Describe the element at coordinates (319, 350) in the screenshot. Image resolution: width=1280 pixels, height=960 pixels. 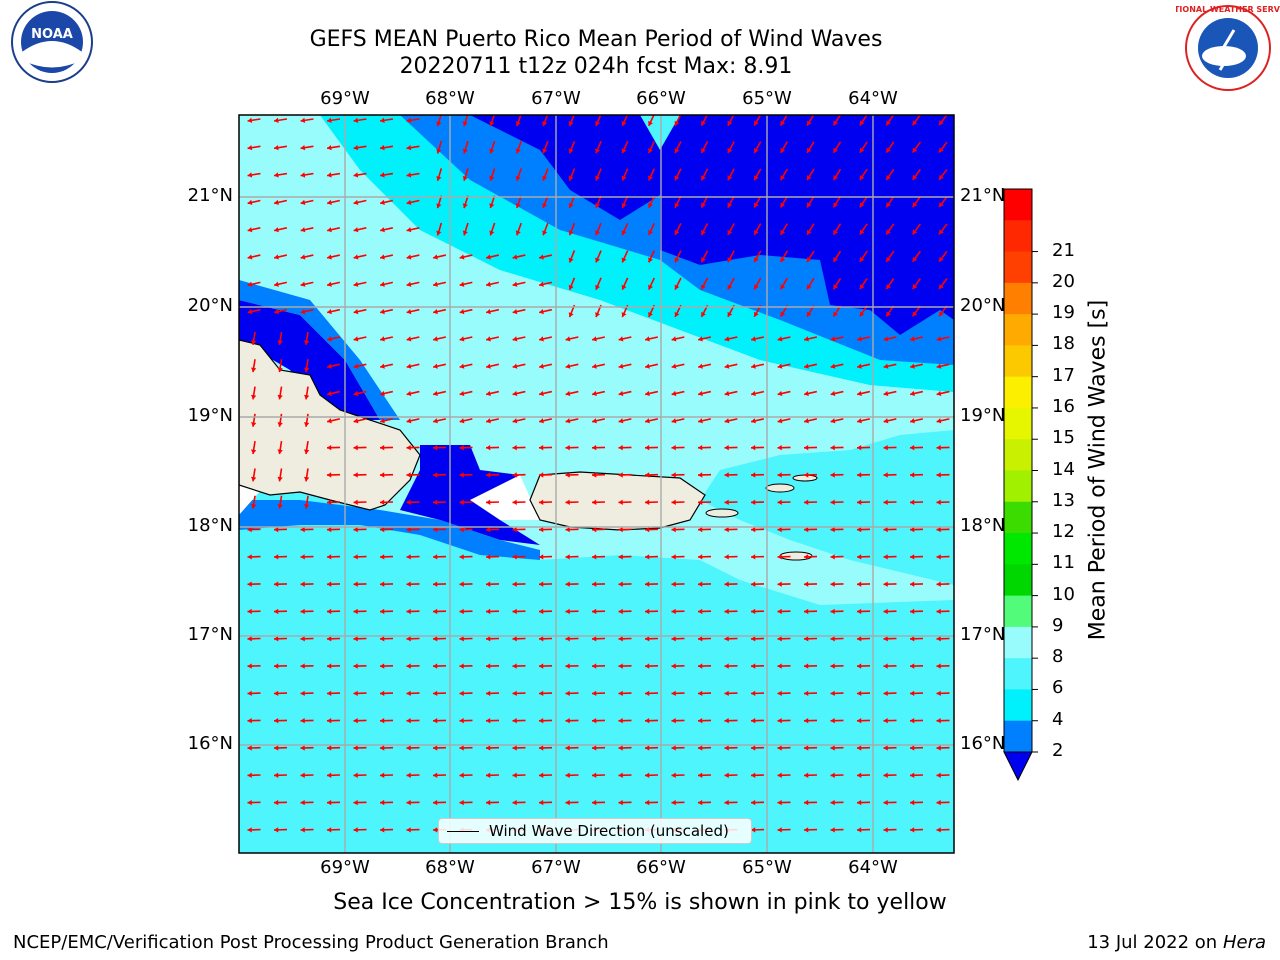
I see `ocean-mid-west` at that location.